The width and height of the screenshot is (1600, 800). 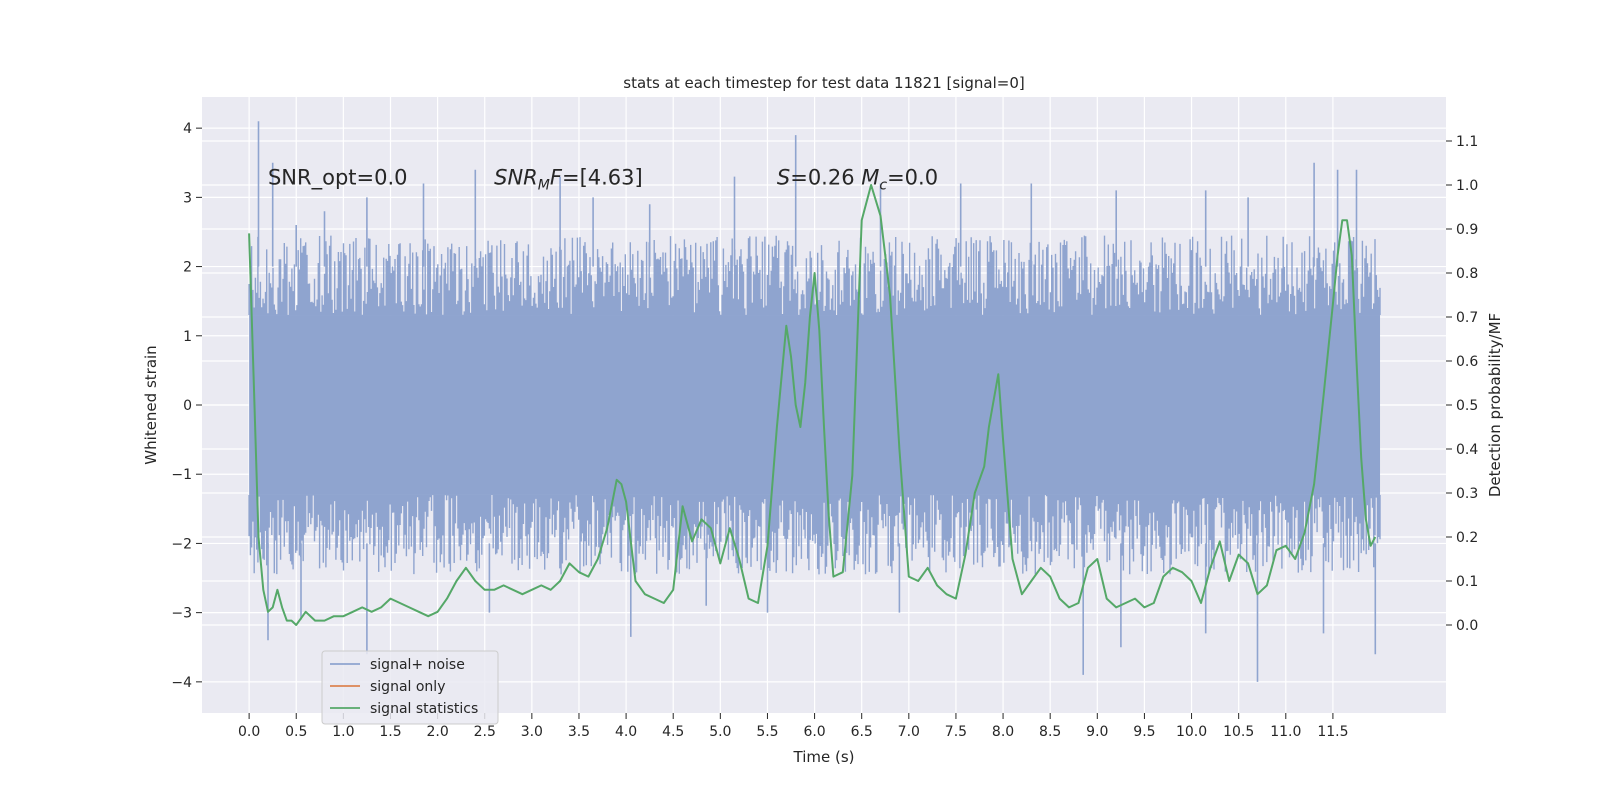 What do you see at coordinates (1467, 582) in the screenshot?
I see `y-right-tick-label-1: 0.1` at bounding box center [1467, 582].